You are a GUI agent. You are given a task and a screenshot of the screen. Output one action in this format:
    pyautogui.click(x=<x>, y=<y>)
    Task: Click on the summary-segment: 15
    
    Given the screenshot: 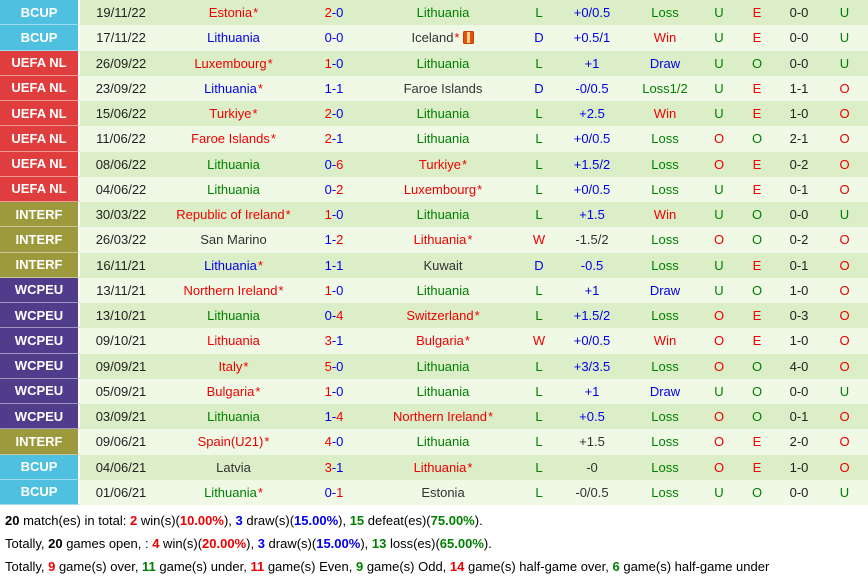 What is the action you would take?
    pyautogui.click(x=357, y=520)
    